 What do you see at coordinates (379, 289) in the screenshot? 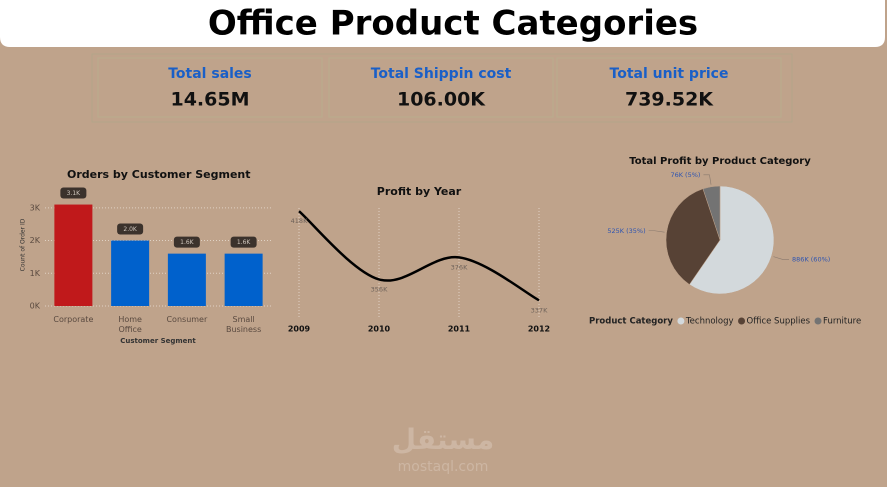
I see `data-label: 356K` at bounding box center [379, 289].